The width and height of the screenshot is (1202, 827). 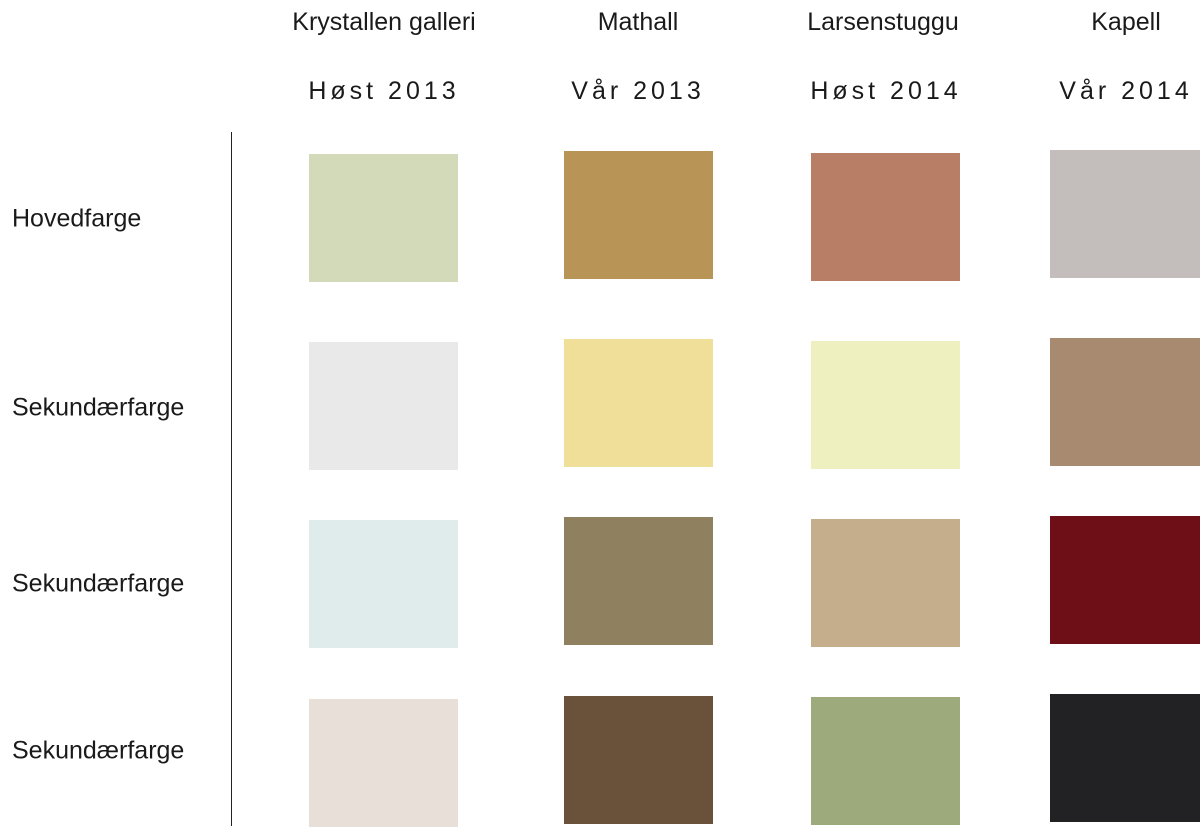 I want to click on column-title-kapell: Kapell, so click(x=1126, y=22).